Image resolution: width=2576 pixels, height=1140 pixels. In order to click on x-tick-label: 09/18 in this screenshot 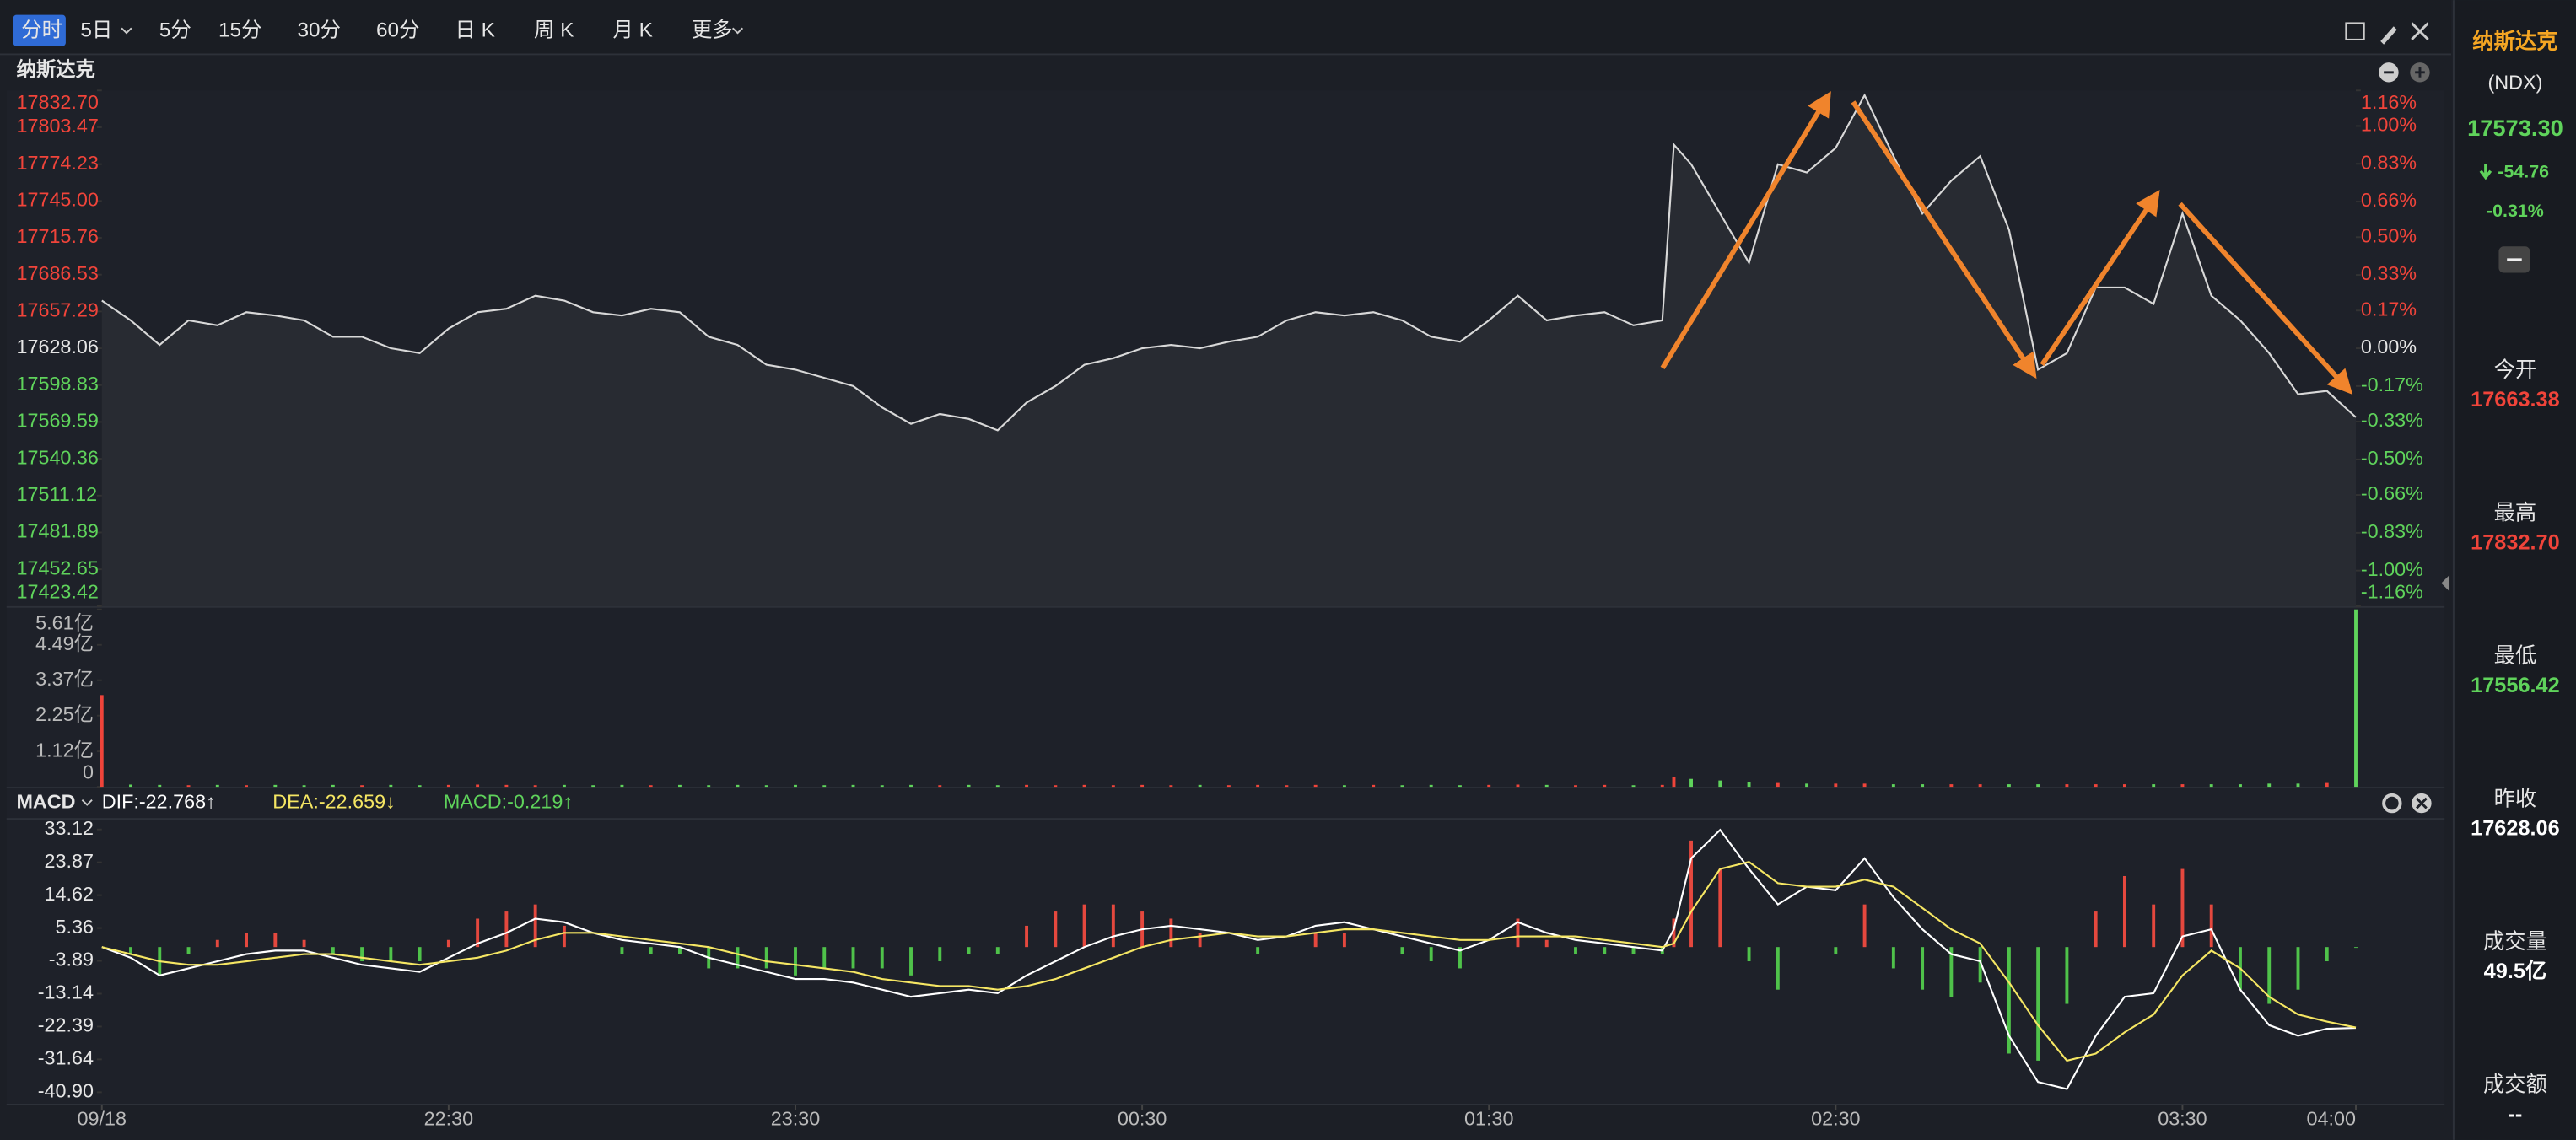, I will do `click(102, 1119)`.